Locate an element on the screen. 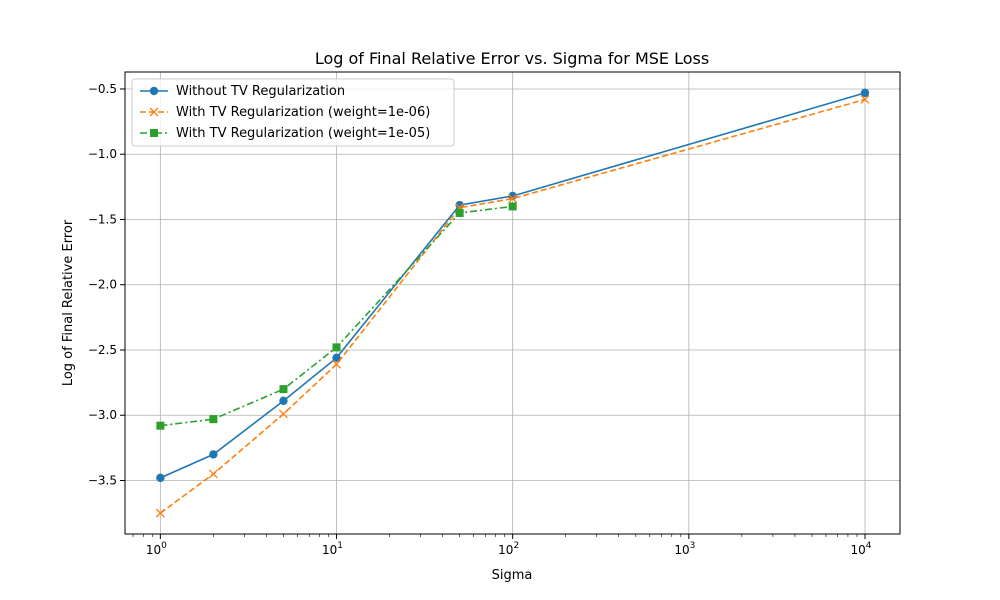 This screenshot has height=600, width=1000. legend-label: With TV Regularization (weight=1e-06) is located at coordinates (303, 112).